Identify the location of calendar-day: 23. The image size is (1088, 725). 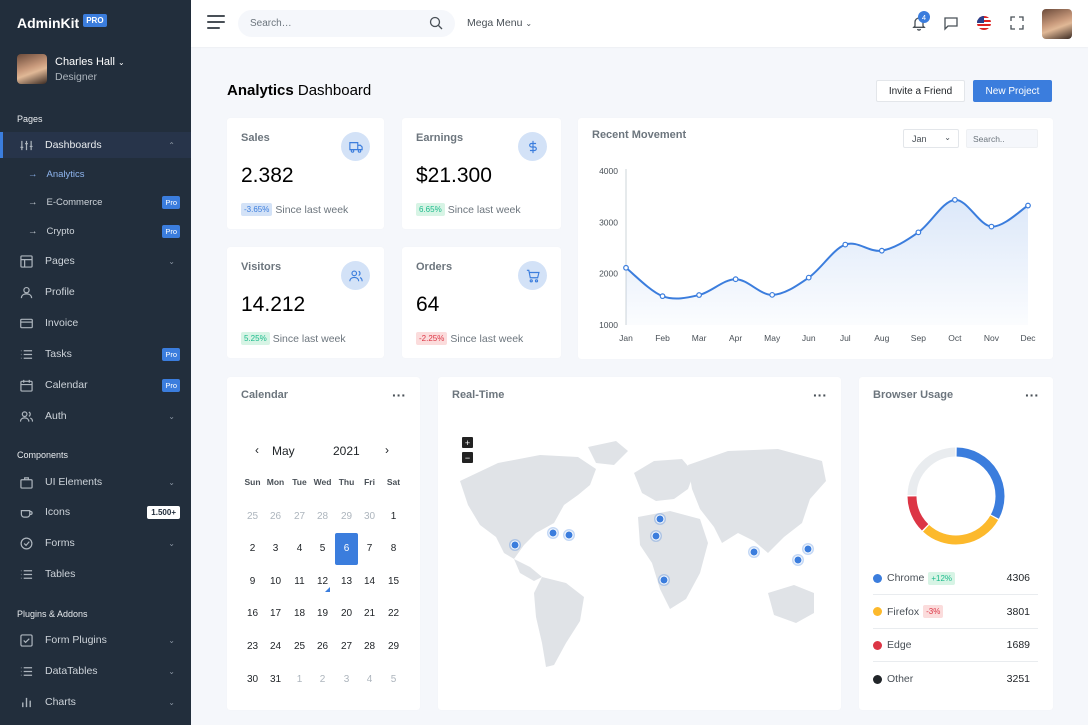
(252, 646).